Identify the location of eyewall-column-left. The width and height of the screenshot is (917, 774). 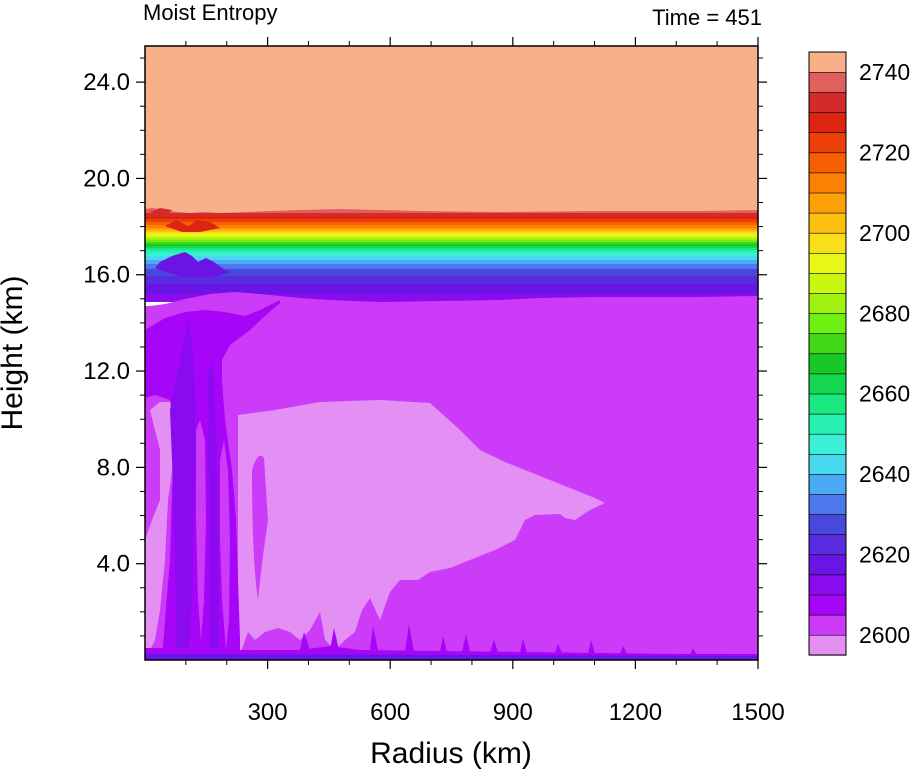
(201, 530).